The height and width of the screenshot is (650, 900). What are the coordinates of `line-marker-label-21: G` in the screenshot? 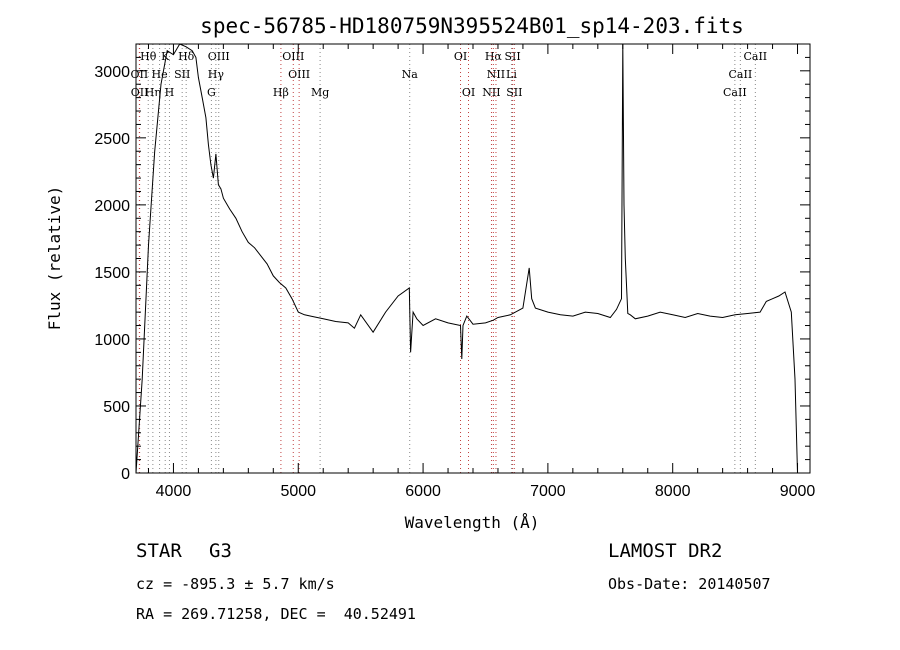 It's located at (211, 92).